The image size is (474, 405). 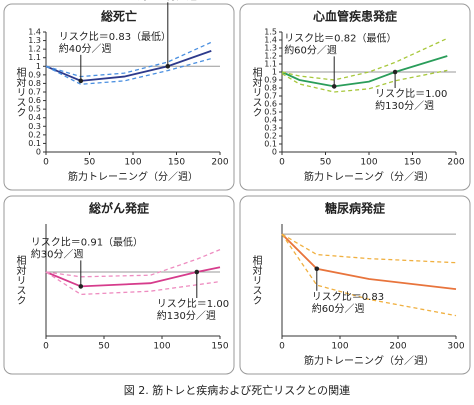 What do you see at coordinates (115, 36) in the screenshot?
I see `annotation: リスク比＝0.83（最低）` at bounding box center [115, 36].